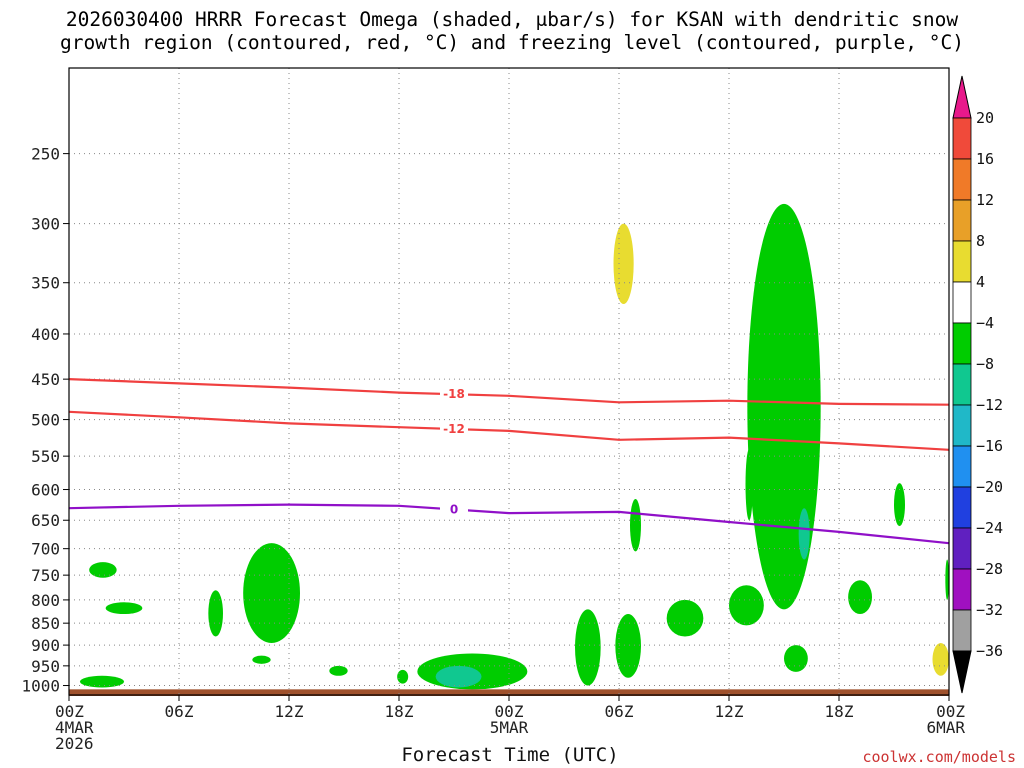 The image size is (1024, 768). I want to click on x-tick-label-48-1: 6MAR, so click(945, 727).